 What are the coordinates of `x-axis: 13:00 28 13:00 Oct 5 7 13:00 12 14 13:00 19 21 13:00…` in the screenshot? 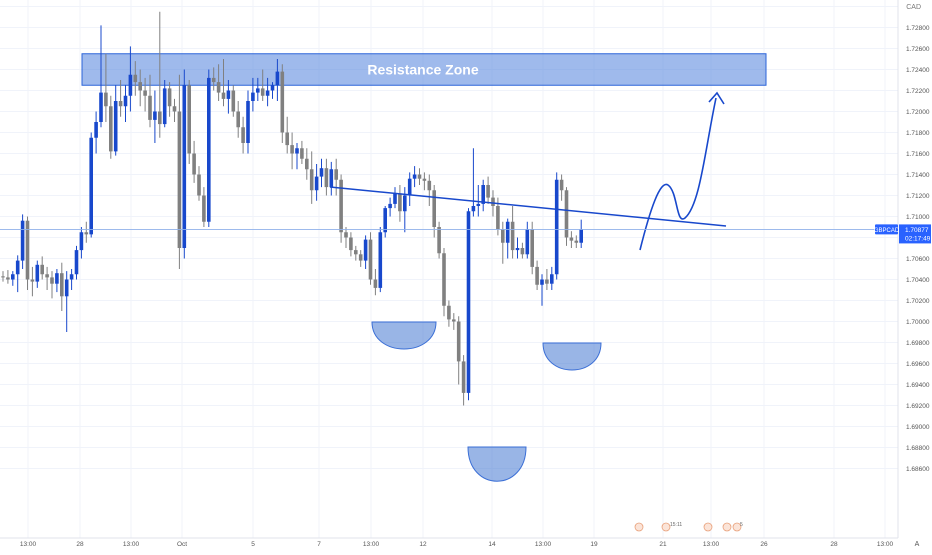 It's located at (460, 542).